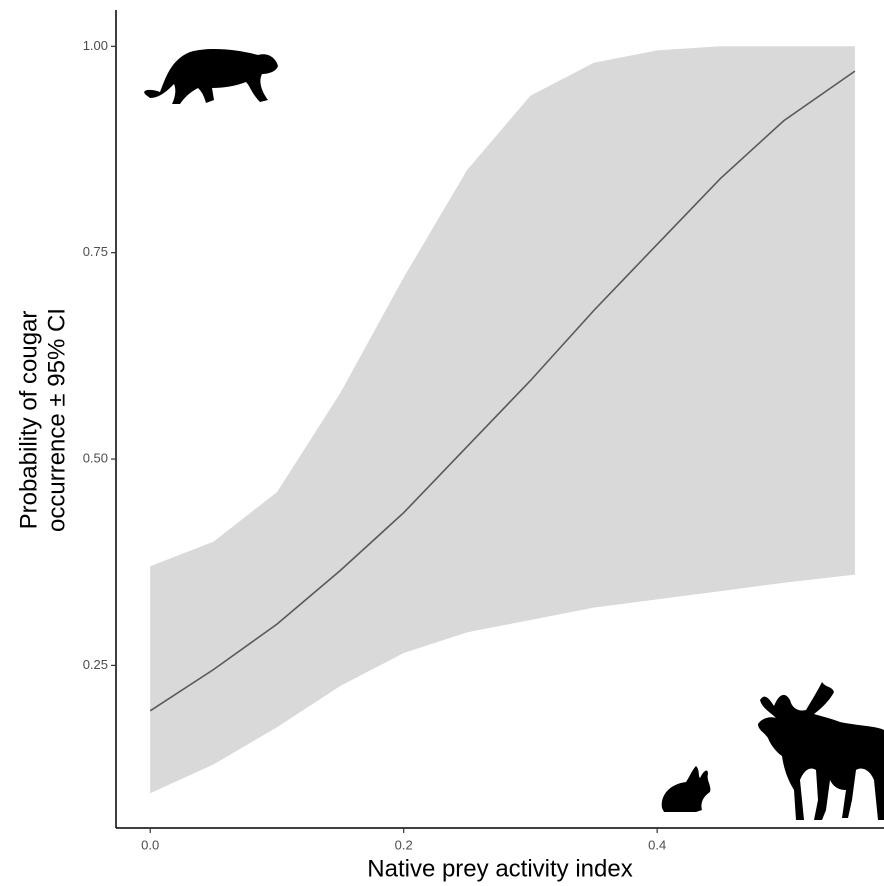  Describe the element at coordinates (95, 251) in the screenshot. I see `y-tick-label: 0.75` at that location.